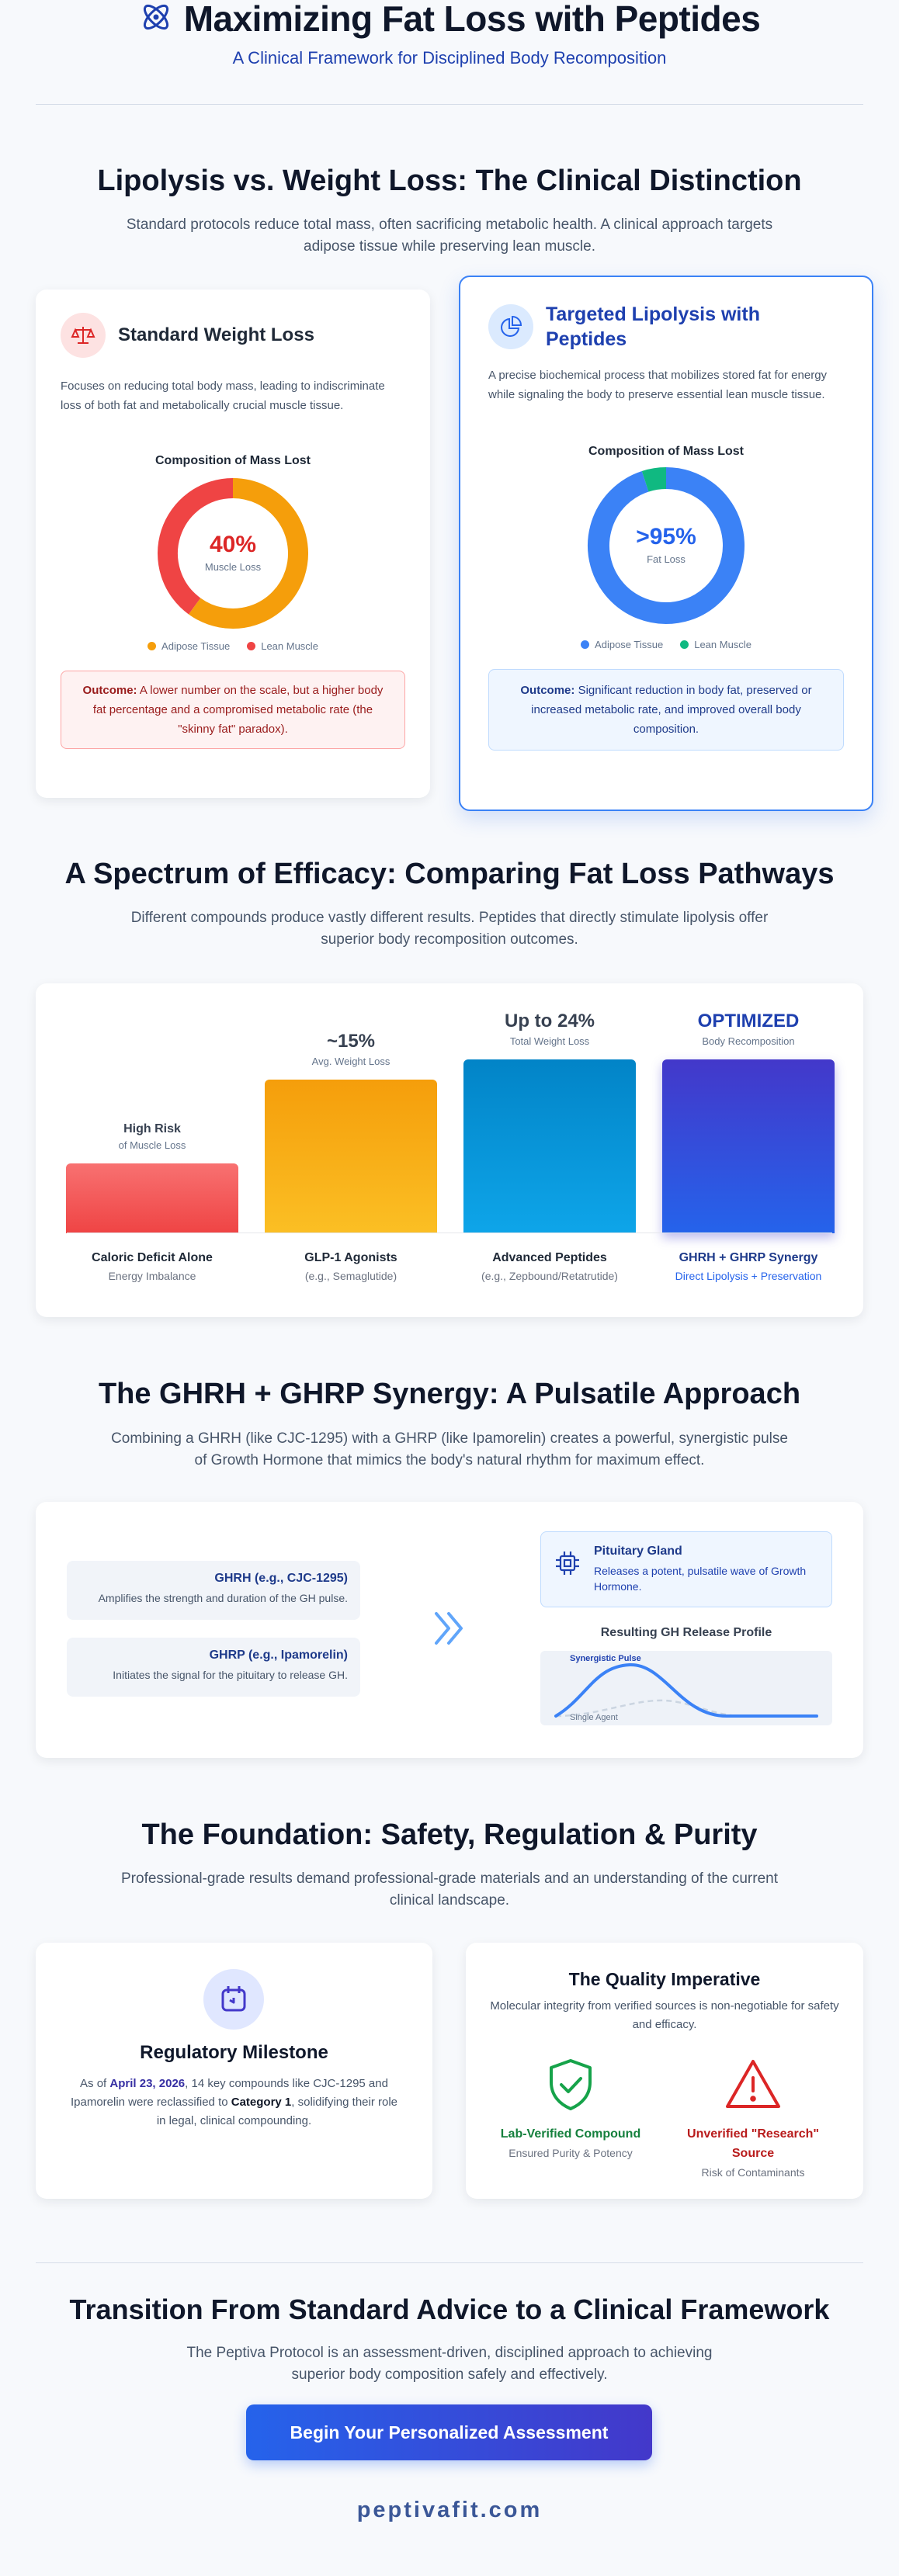 The image size is (899, 2576). What do you see at coordinates (147, 2083) in the screenshot?
I see `regulatory-date: April 23, 2026` at bounding box center [147, 2083].